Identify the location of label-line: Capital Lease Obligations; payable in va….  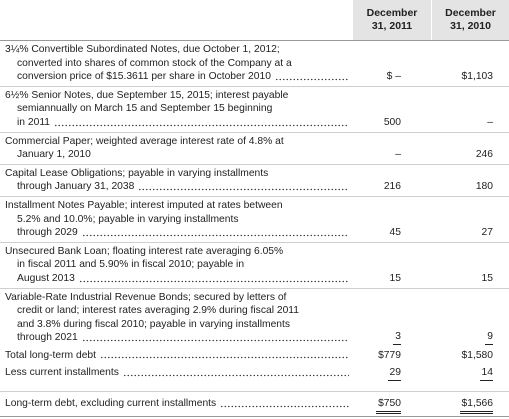
(179, 174).